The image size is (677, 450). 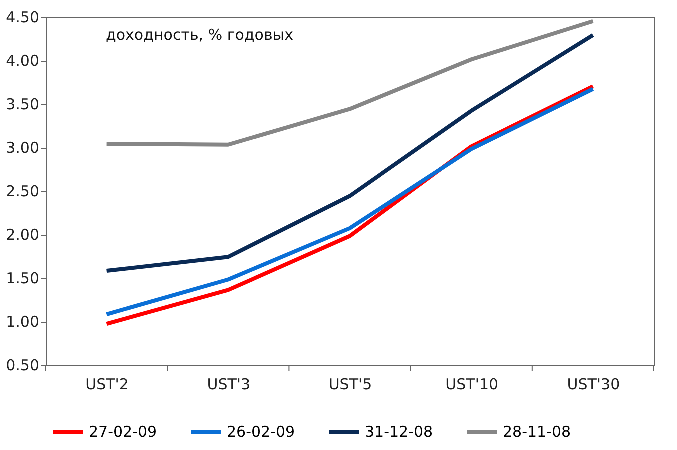 What do you see at coordinates (23, 105) in the screenshot?
I see `y-tick-label: 3.50` at bounding box center [23, 105].